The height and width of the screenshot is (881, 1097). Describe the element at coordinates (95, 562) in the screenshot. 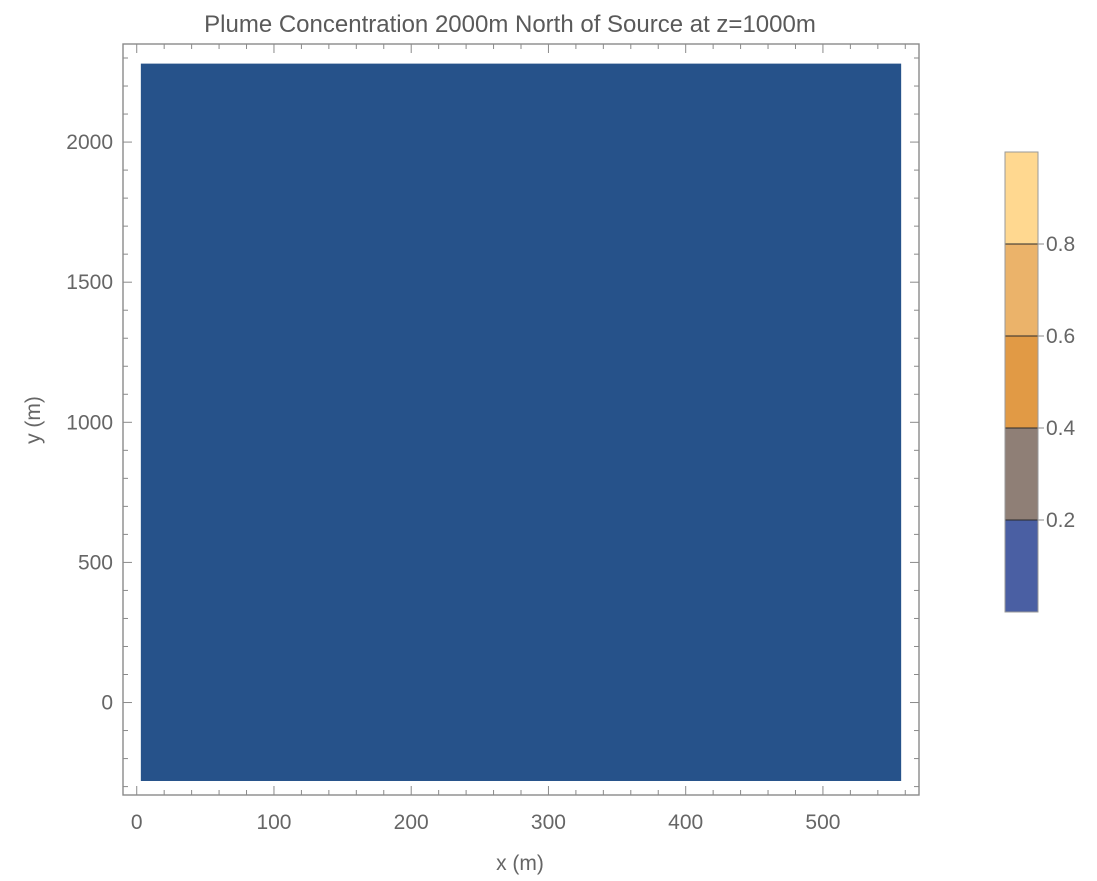

I see `y-tick-label: 500` at that location.